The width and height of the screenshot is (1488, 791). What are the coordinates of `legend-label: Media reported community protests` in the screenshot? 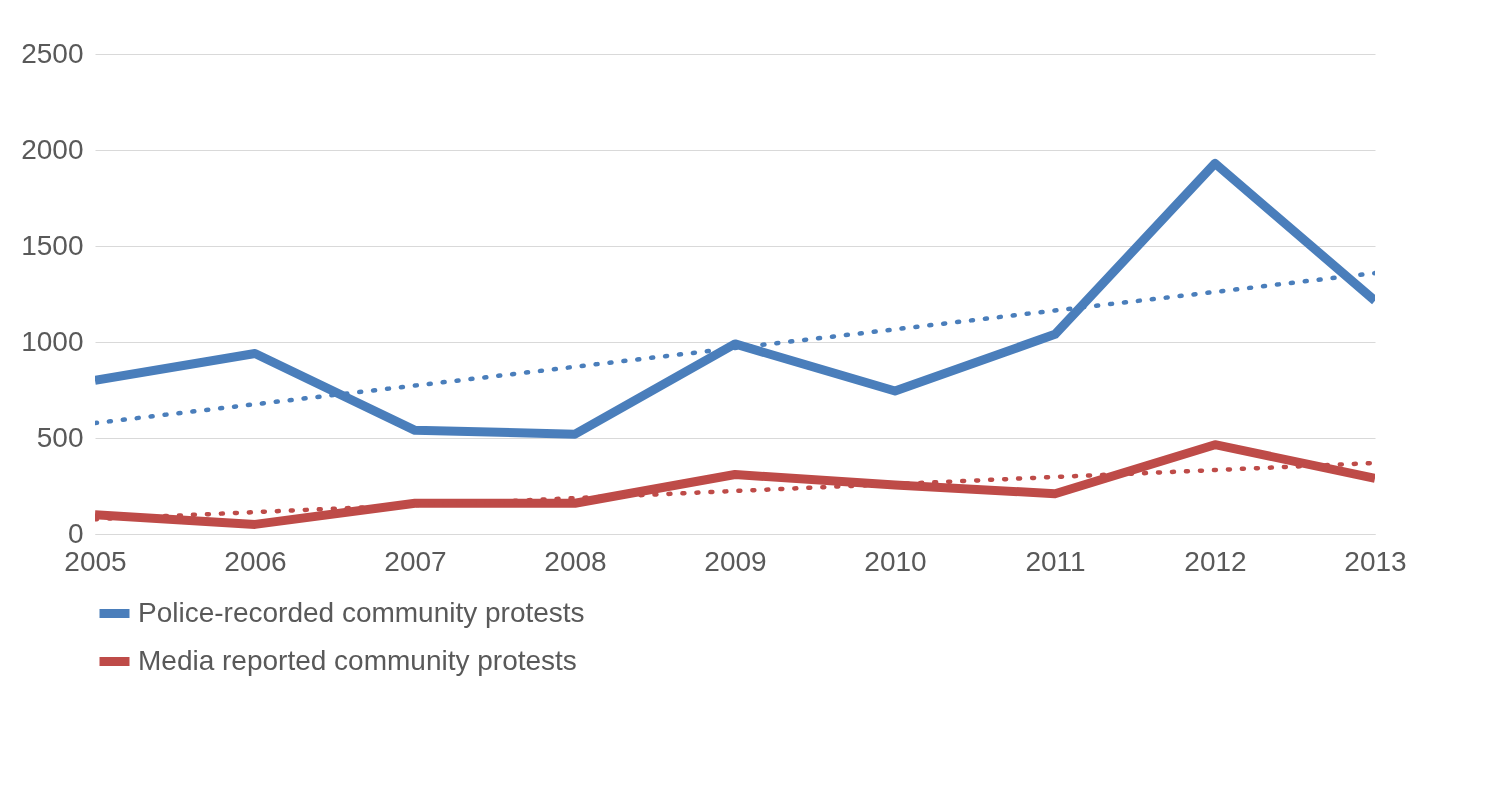 It's located at (357, 660).